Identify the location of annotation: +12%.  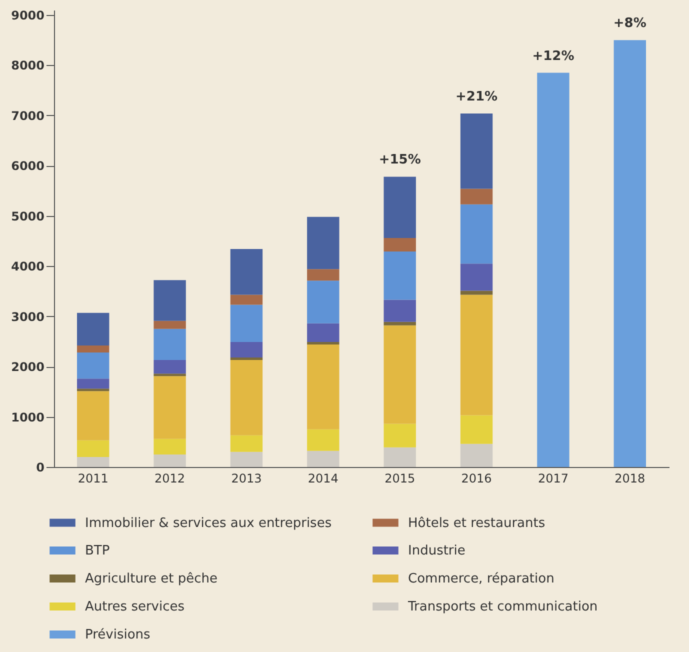
(553, 56).